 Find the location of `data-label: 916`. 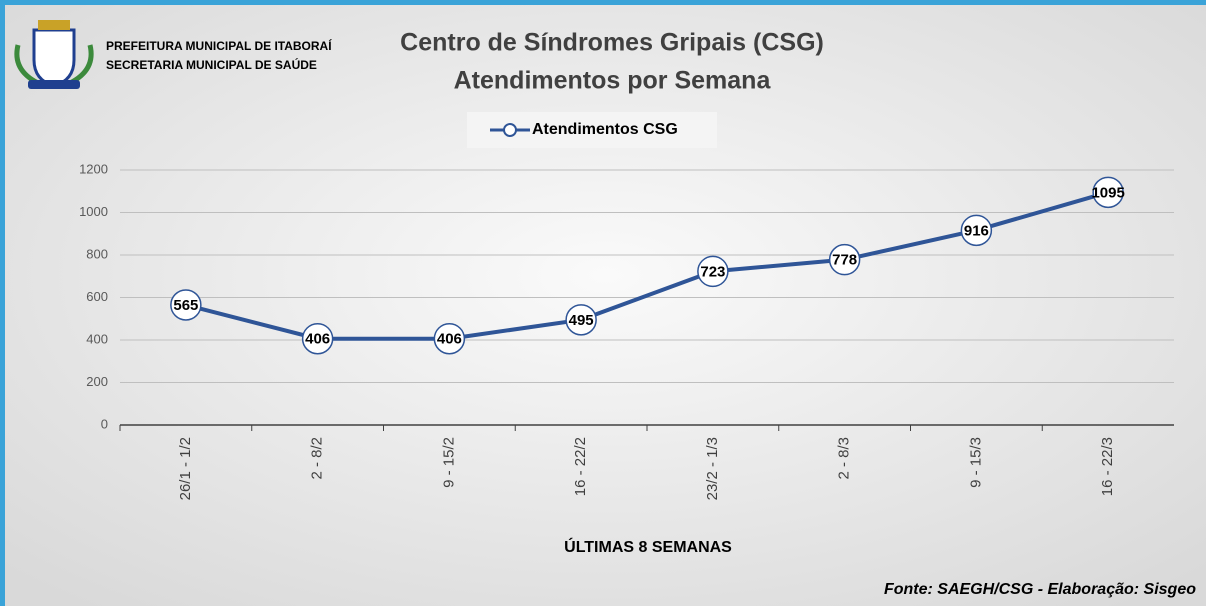

data-label: 916 is located at coordinates (976, 230).